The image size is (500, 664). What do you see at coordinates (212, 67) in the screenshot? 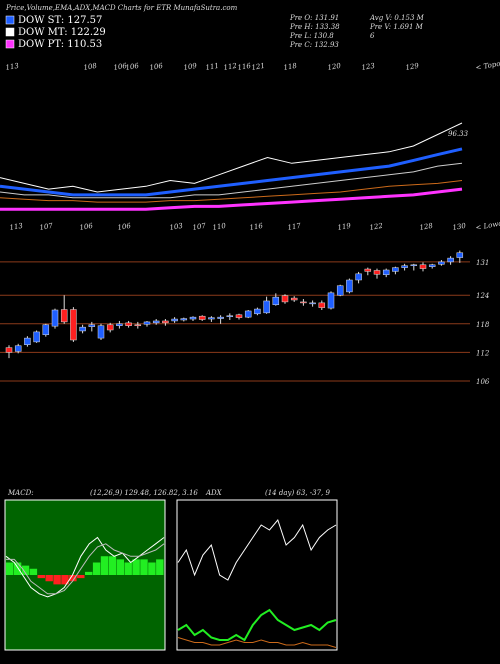
I see `high-label: 111` at bounding box center [212, 67].